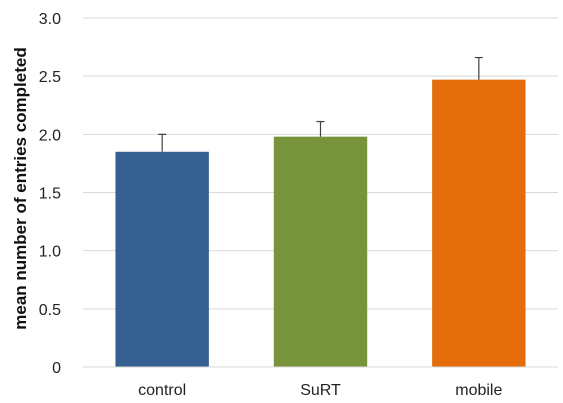 The height and width of the screenshot is (403, 563). Describe the element at coordinates (50, 135) in the screenshot. I see `y-tick-label: 2.0` at that location.